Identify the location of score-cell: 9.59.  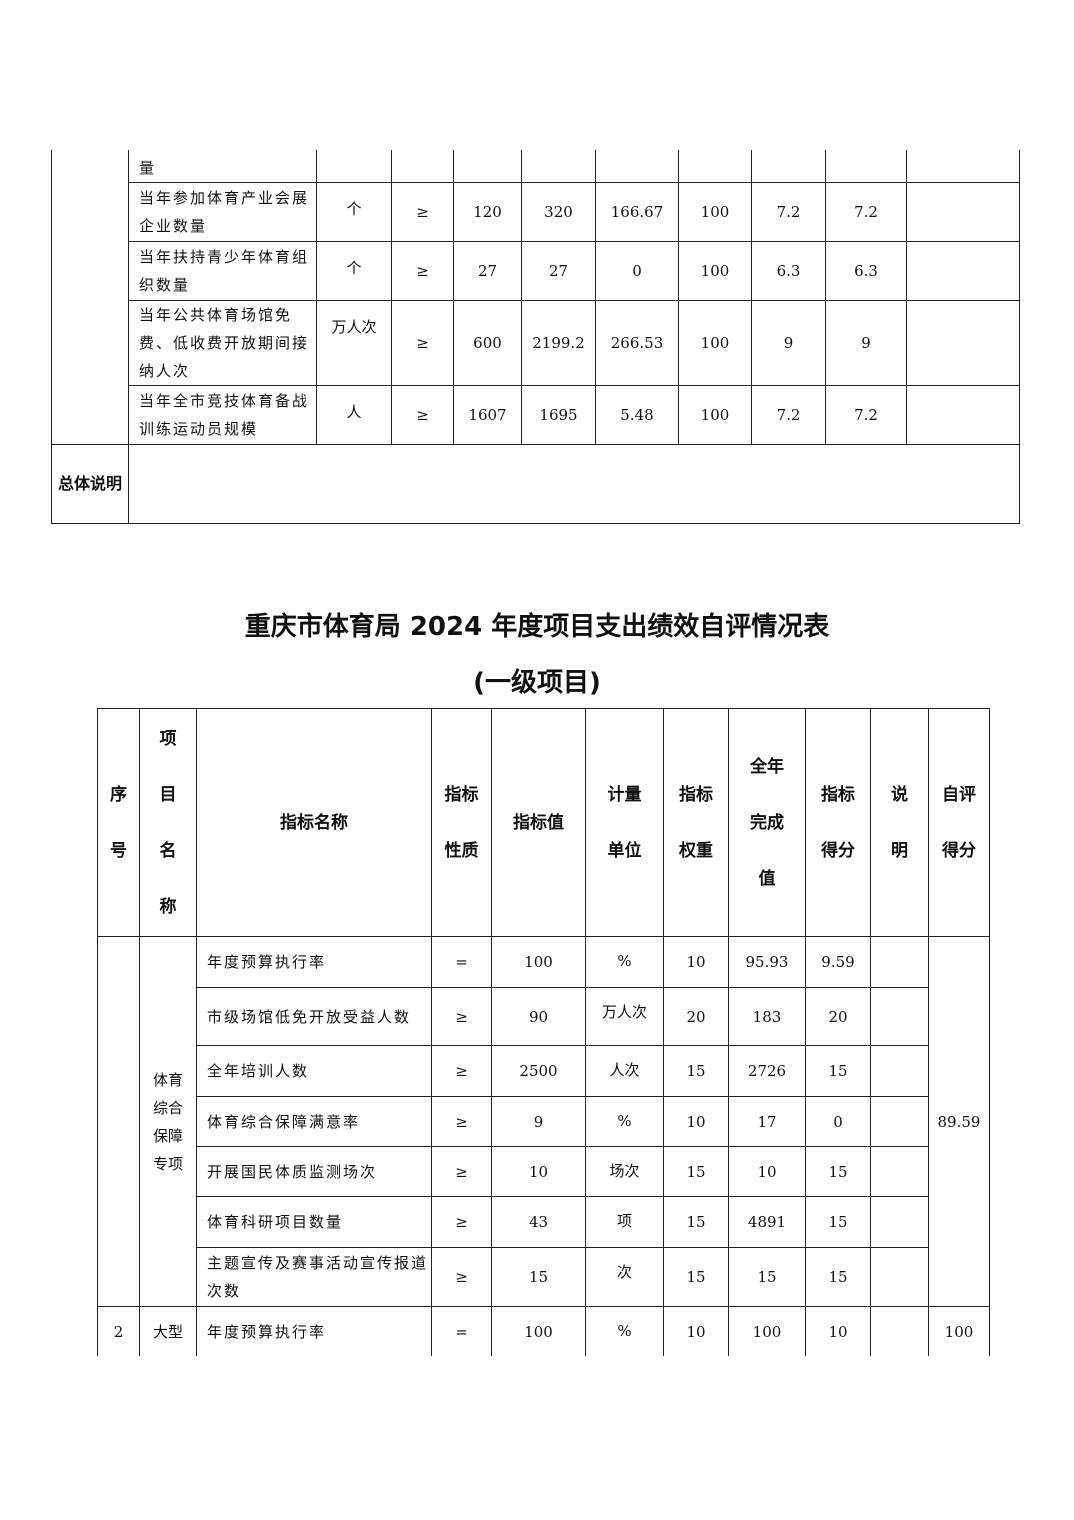
(838, 962).